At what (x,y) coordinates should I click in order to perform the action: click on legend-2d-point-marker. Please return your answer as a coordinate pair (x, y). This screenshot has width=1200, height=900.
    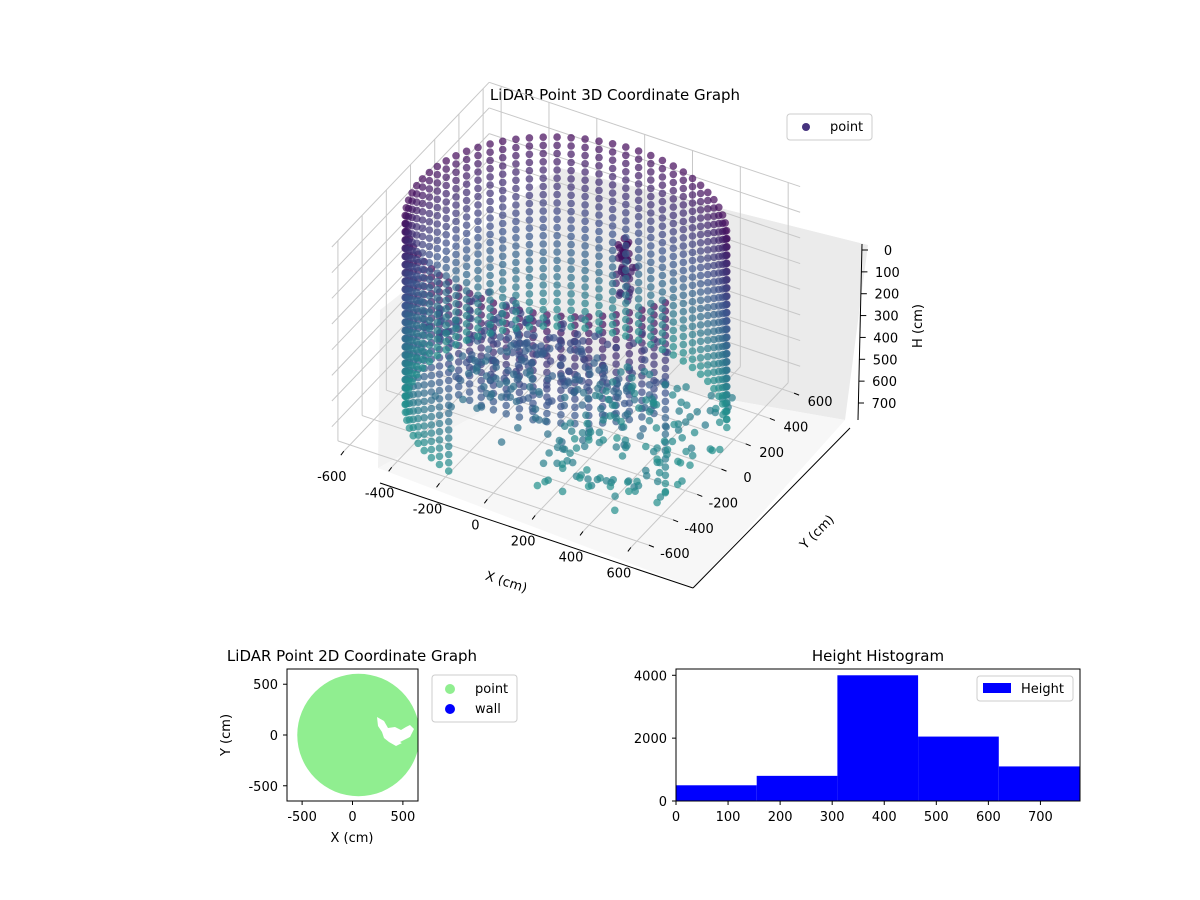
    Looking at the image, I should click on (450, 689).